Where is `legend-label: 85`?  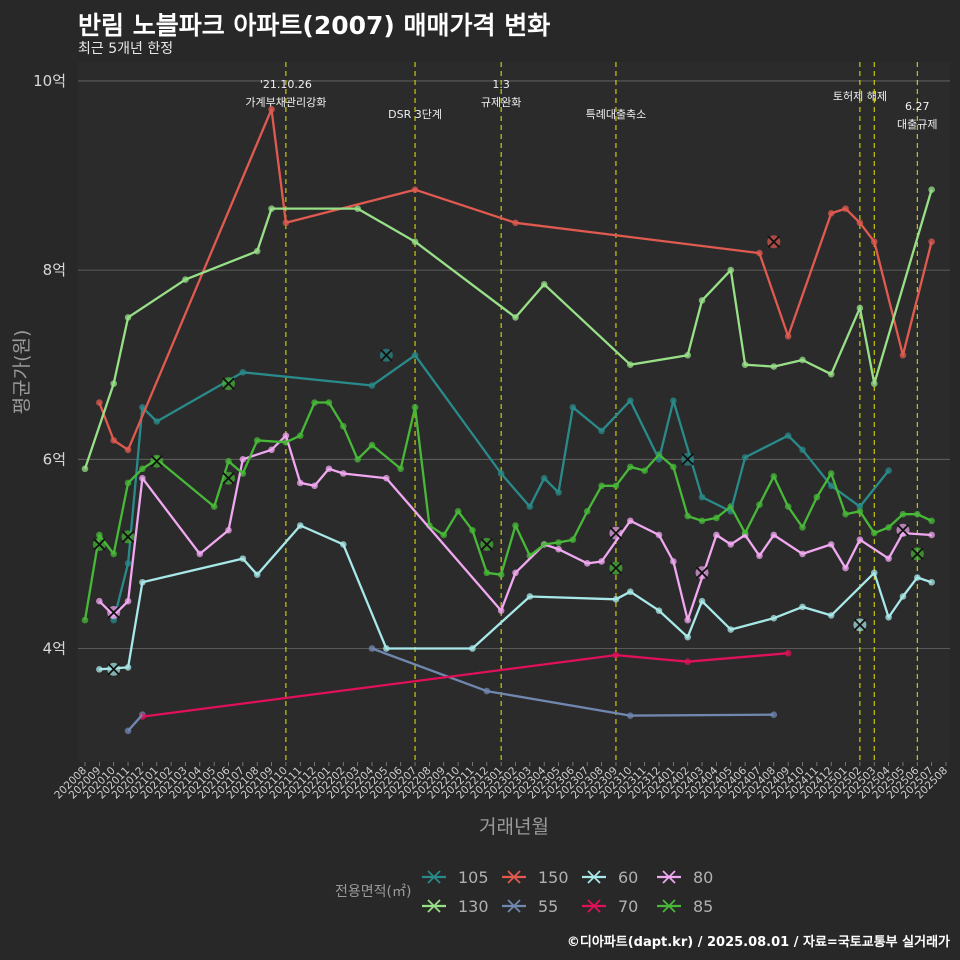
legend-label: 85 is located at coordinates (703, 906).